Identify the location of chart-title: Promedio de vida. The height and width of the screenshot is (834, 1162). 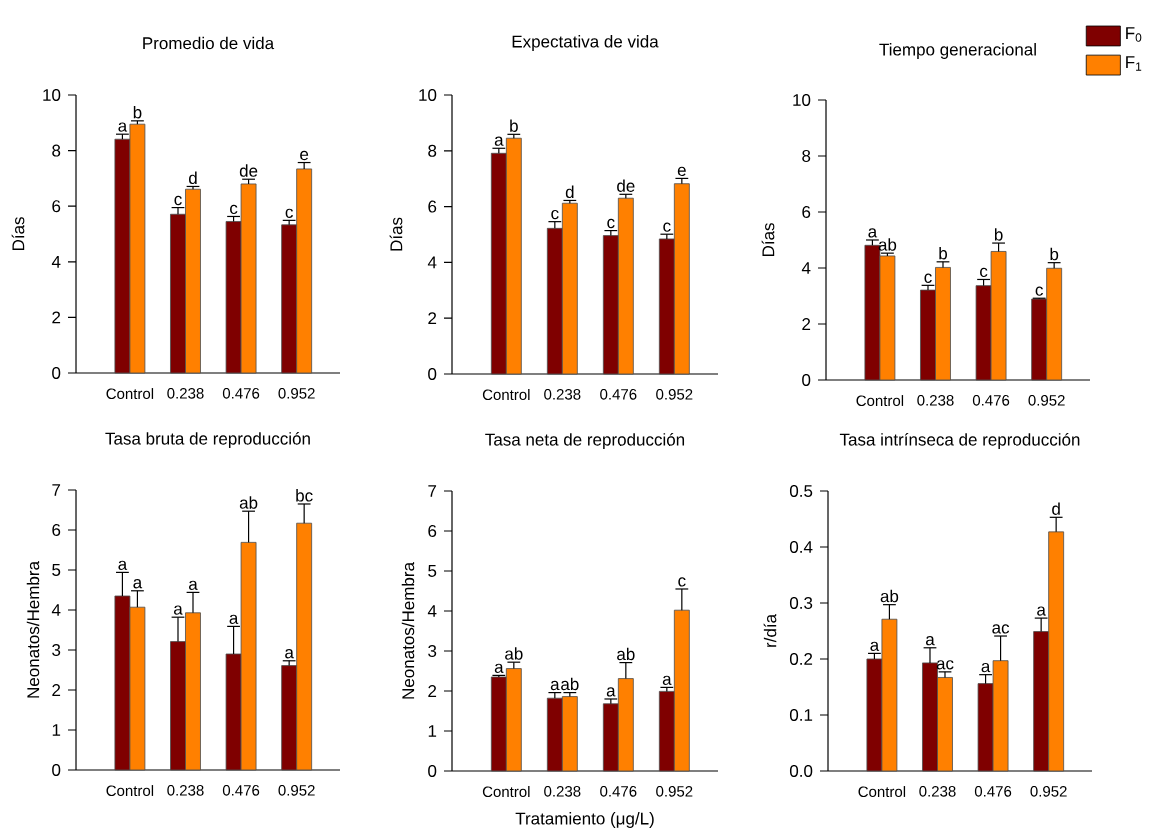
(209, 43).